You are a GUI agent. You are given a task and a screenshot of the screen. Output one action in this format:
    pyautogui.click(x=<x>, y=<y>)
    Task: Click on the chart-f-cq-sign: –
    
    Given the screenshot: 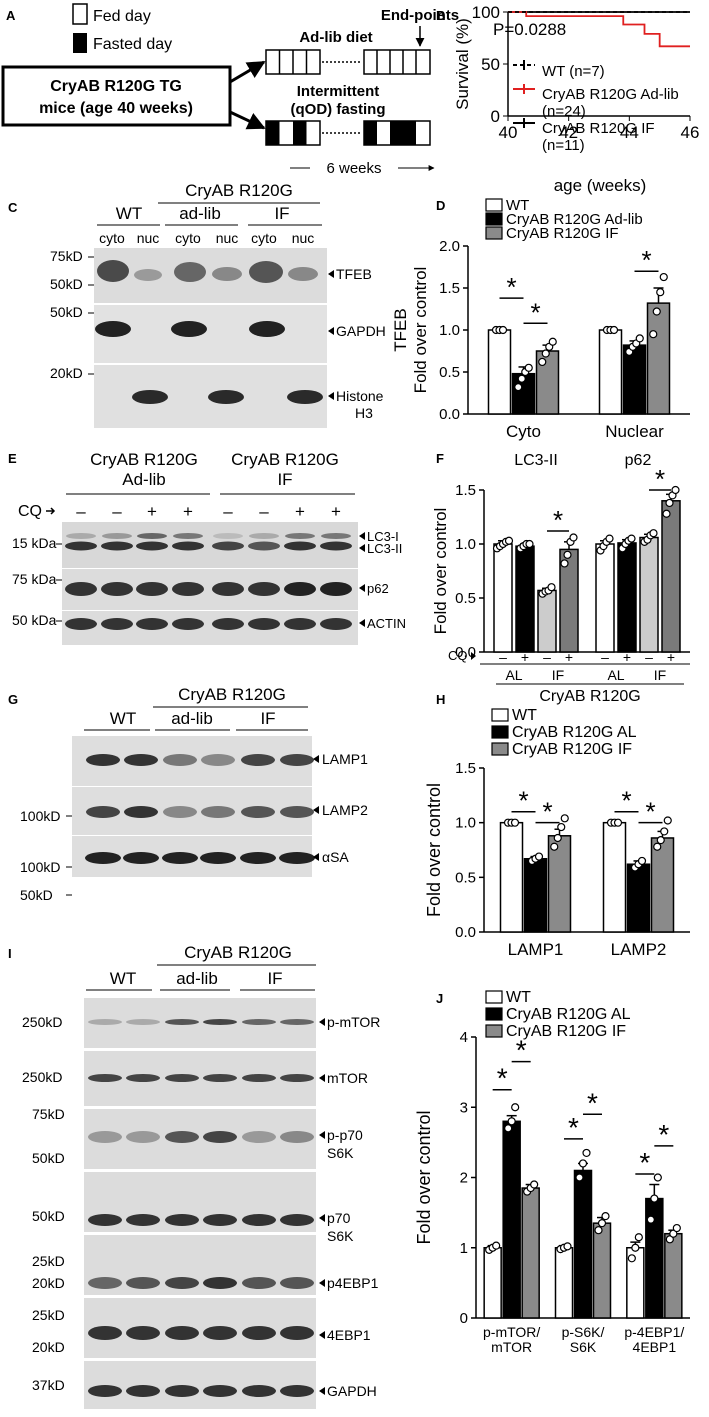 What is the action you would take?
    pyautogui.click(x=503, y=657)
    